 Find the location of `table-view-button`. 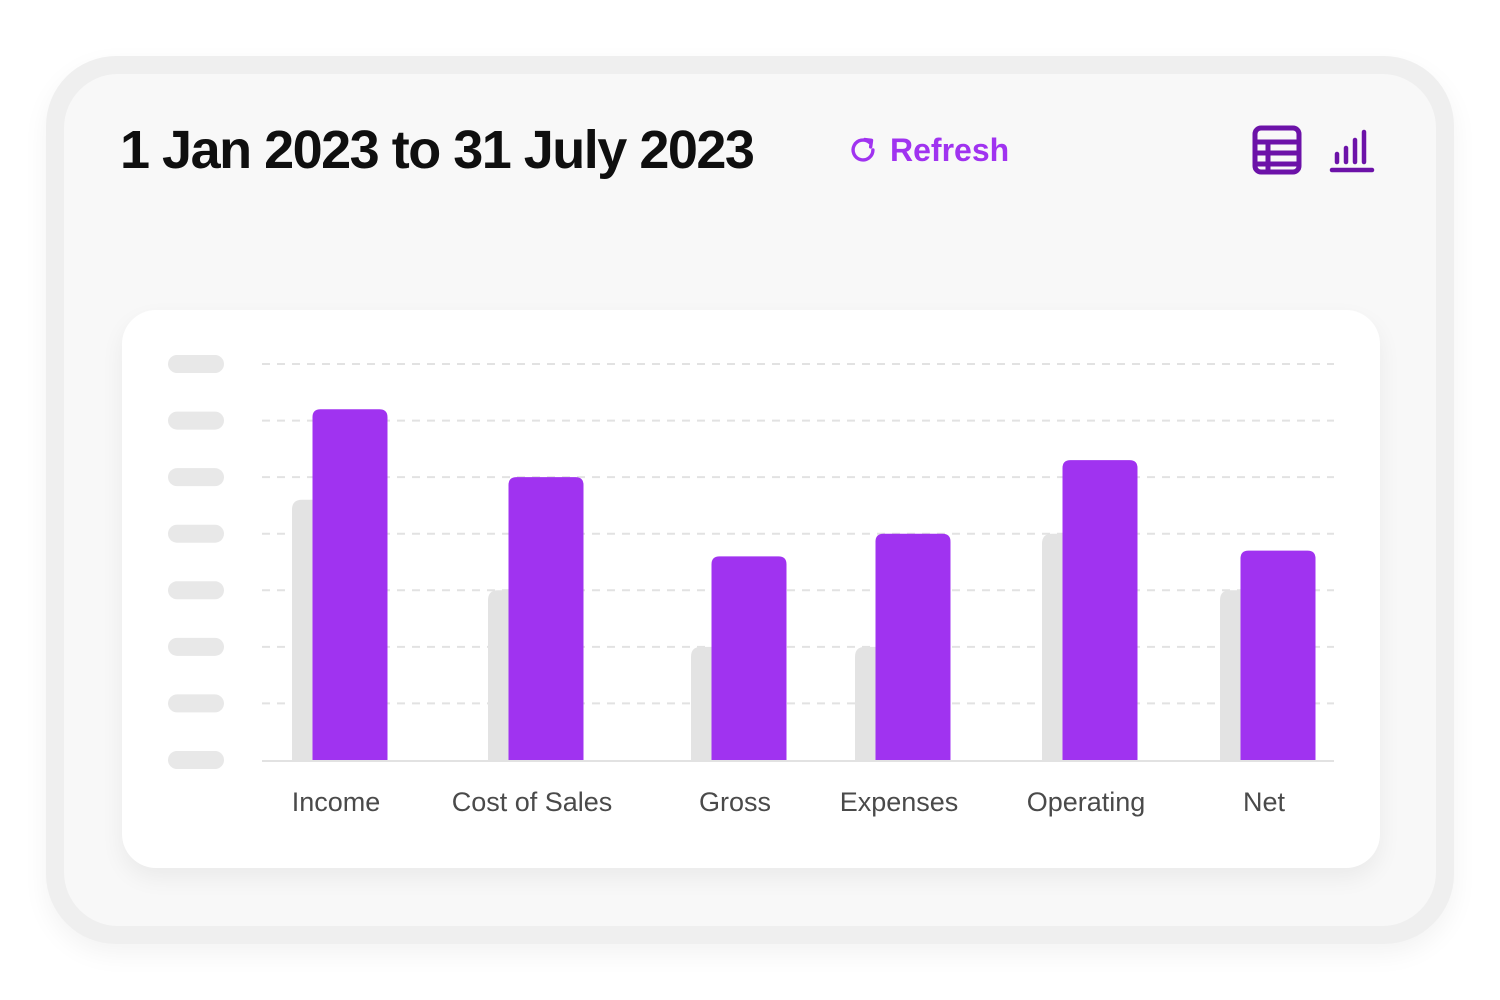

table-view-button is located at coordinates (1277, 150).